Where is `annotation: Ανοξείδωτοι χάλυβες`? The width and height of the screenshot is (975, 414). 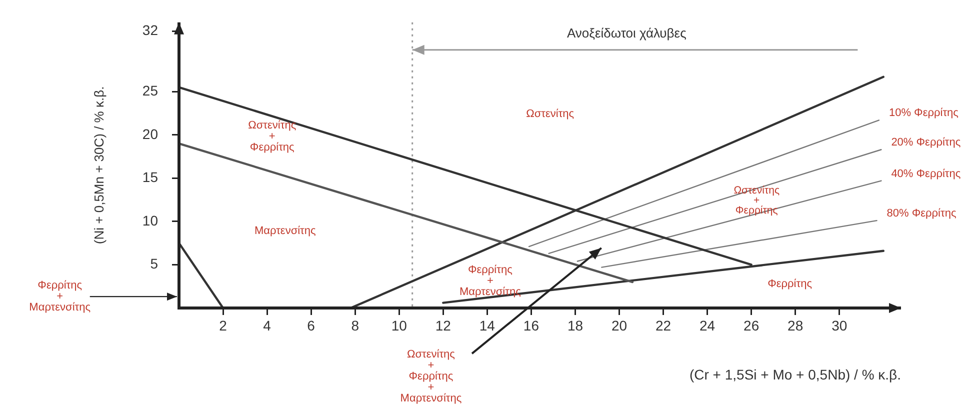
annotation: Ανοξείδωτοι χάλυβες is located at coordinates (626, 32).